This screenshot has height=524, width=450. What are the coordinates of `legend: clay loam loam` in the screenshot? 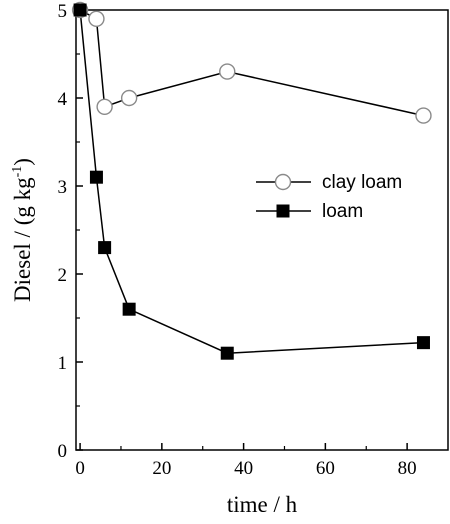 It's located at (329, 197).